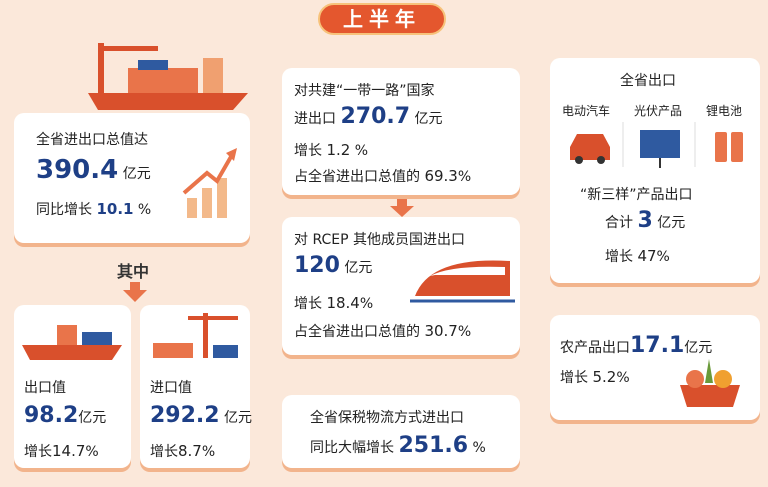  What do you see at coordinates (209, 183) in the screenshot?
I see `growth-chart-icon` at bounding box center [209, 183].